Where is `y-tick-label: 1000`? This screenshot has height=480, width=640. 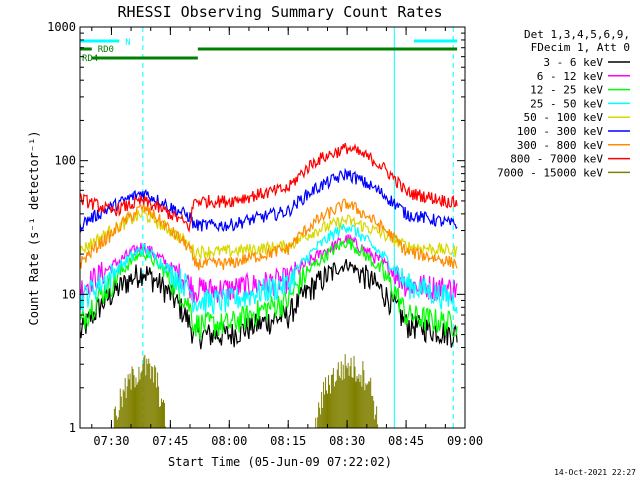 y-tick-label: 1000 is located at coordinates (61, 27).